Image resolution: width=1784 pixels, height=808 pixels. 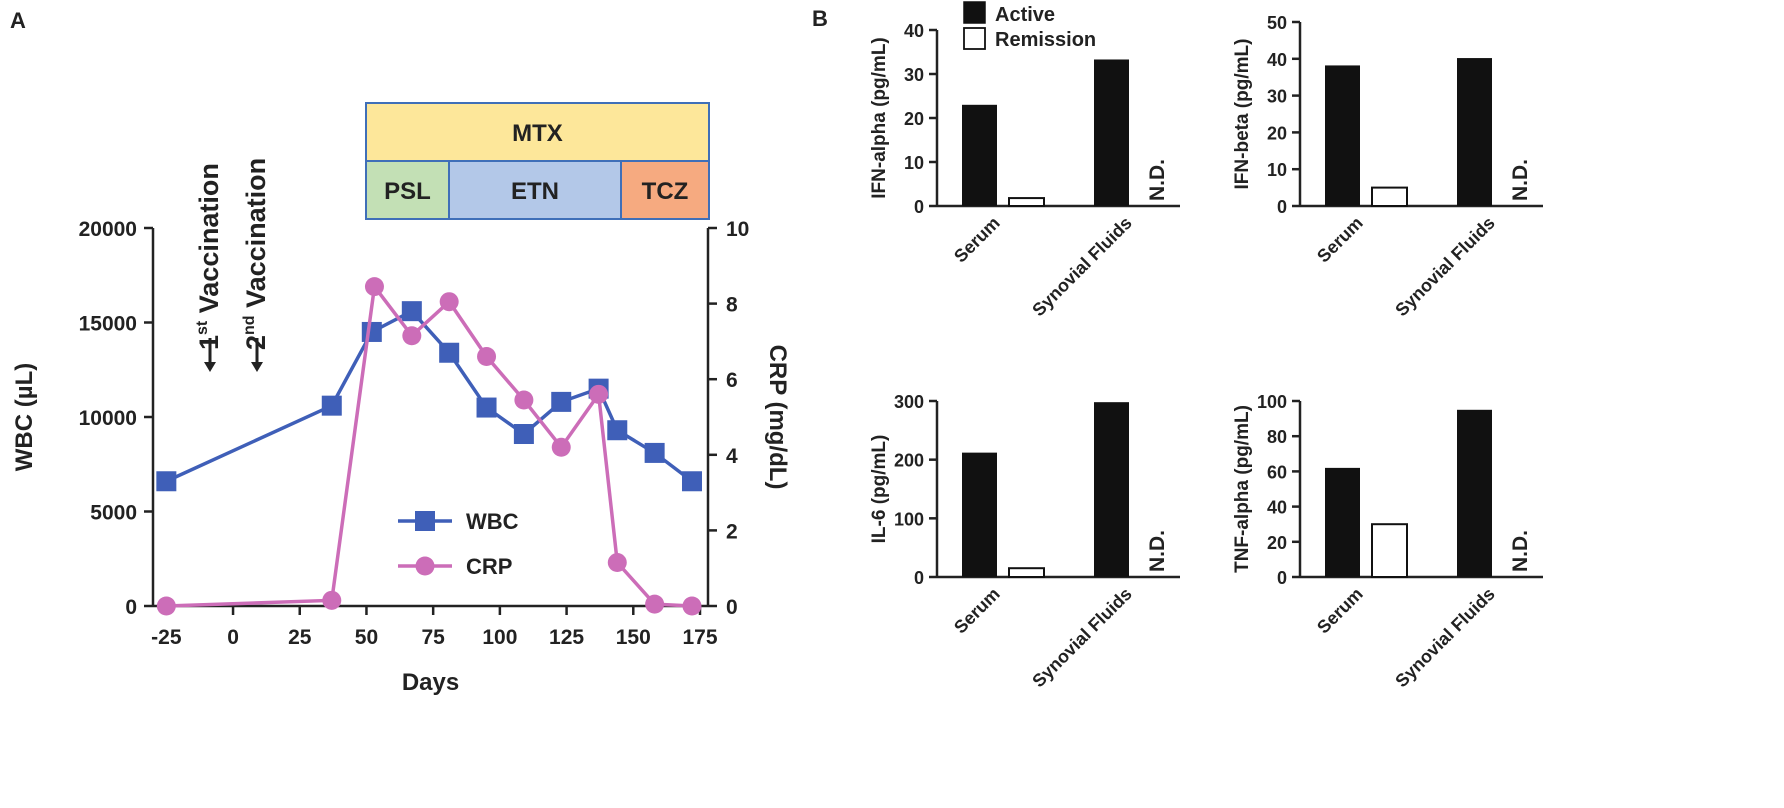 I want to click on y-tick-label-left: 15000, so click(x=108, y=324).